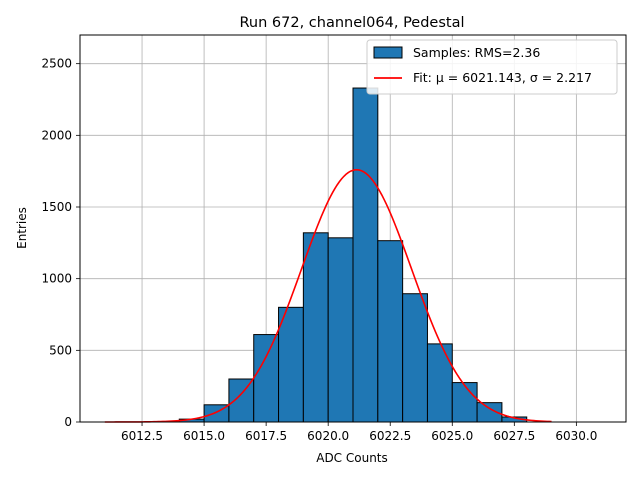 The width and height of the screenshot is (640, 480). What do you see at coordinates (60, 350) in the screenshot?
I see `y-tick-label: 500` at bounding box center [60, 350].